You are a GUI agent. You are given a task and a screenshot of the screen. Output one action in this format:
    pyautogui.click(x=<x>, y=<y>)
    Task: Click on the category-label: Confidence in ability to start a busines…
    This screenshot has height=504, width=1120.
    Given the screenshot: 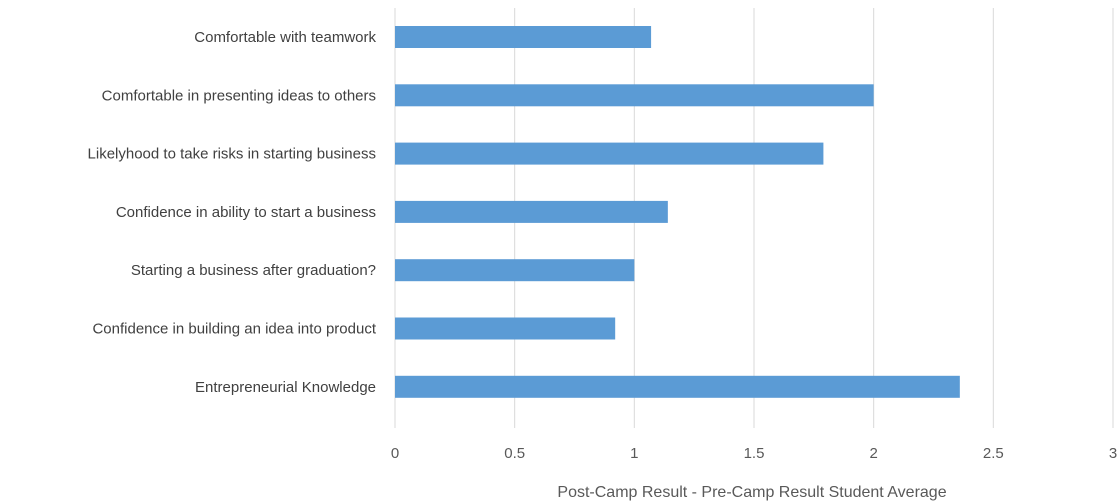 What is the action you would take?
    pyautogui.click(x=246, y=212)
    